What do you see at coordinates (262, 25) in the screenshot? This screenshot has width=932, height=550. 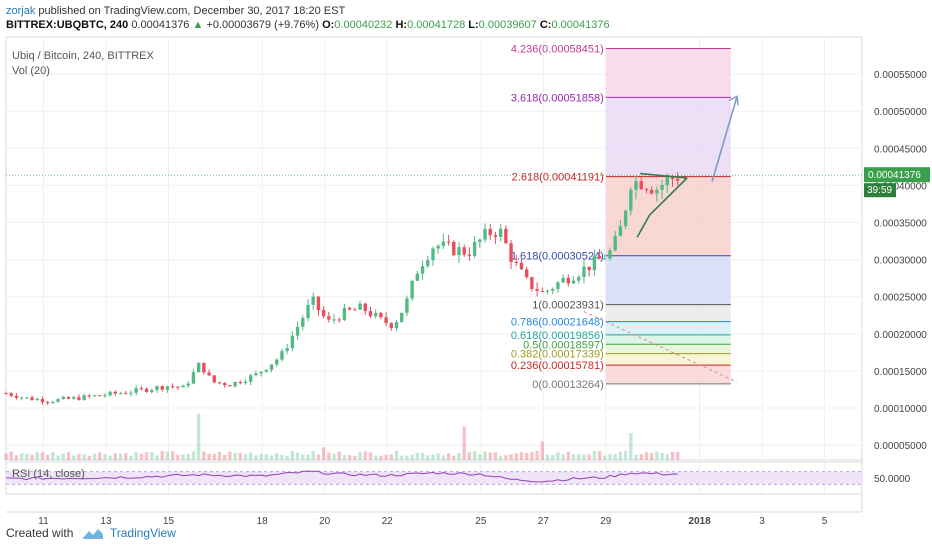 I see `price-change: +0.00003679 (+9.76%)` at bounding box center [262, 25].